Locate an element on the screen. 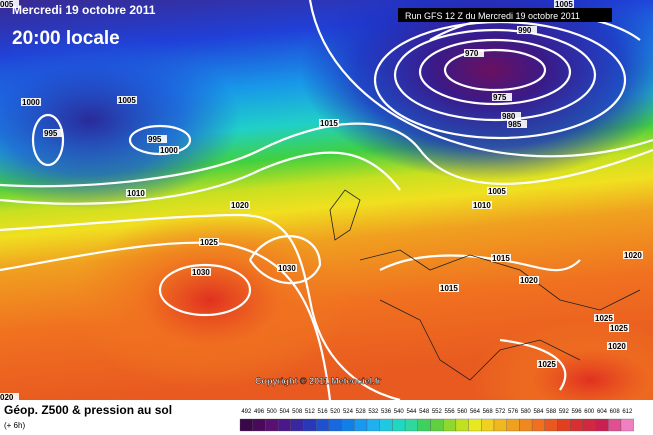  scale-label: 548 is located at coordinates (424, 412).